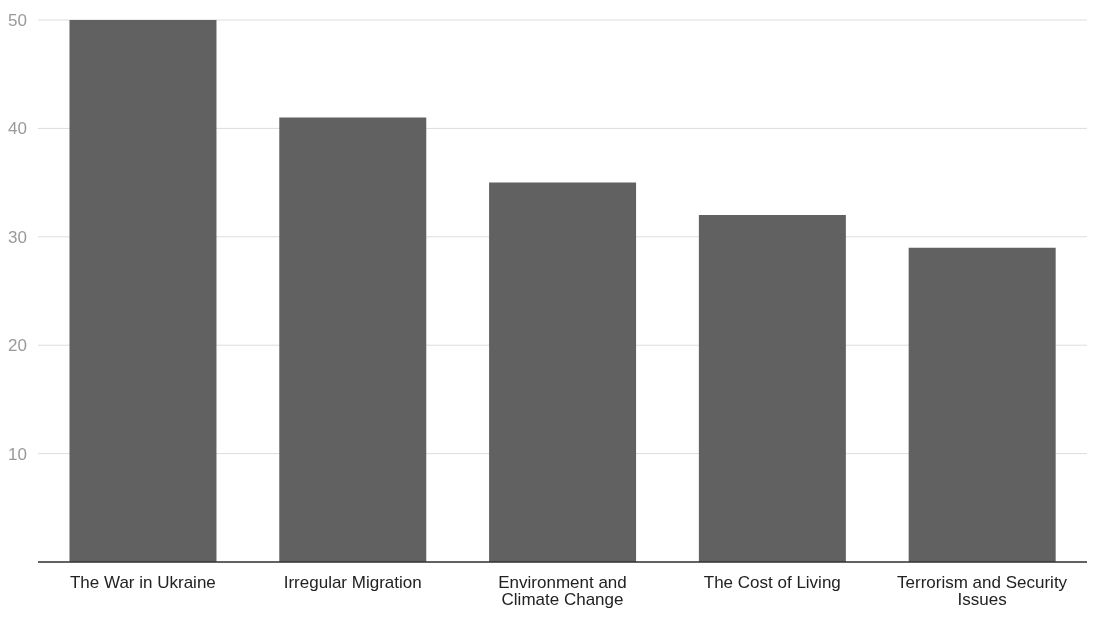 The width and height of the screenshot is (1097, 628). Describe the element at coordinates (352, 583) in the screenshot. I see `x-tick-label: Irregular Migration` at that location.